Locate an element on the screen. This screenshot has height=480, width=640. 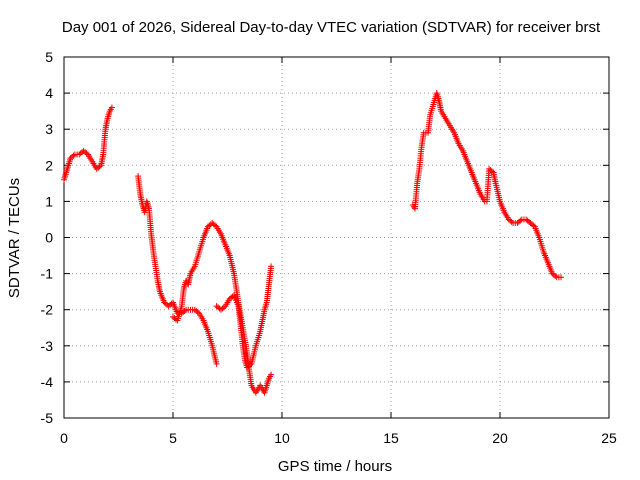
x-tick-label: 15 is located at coordinates (391, 438).